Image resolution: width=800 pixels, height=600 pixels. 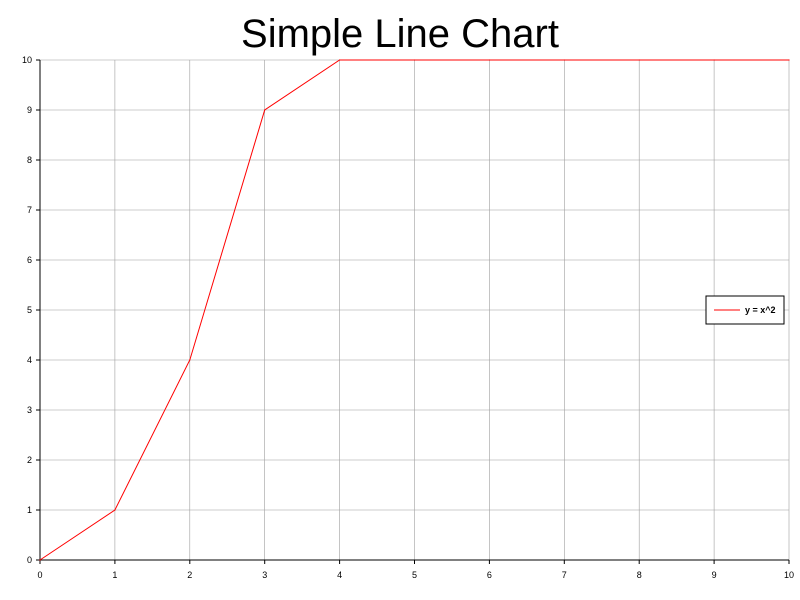 I want to click on x-tick-label-8: 8, so click(x=639, y=575).